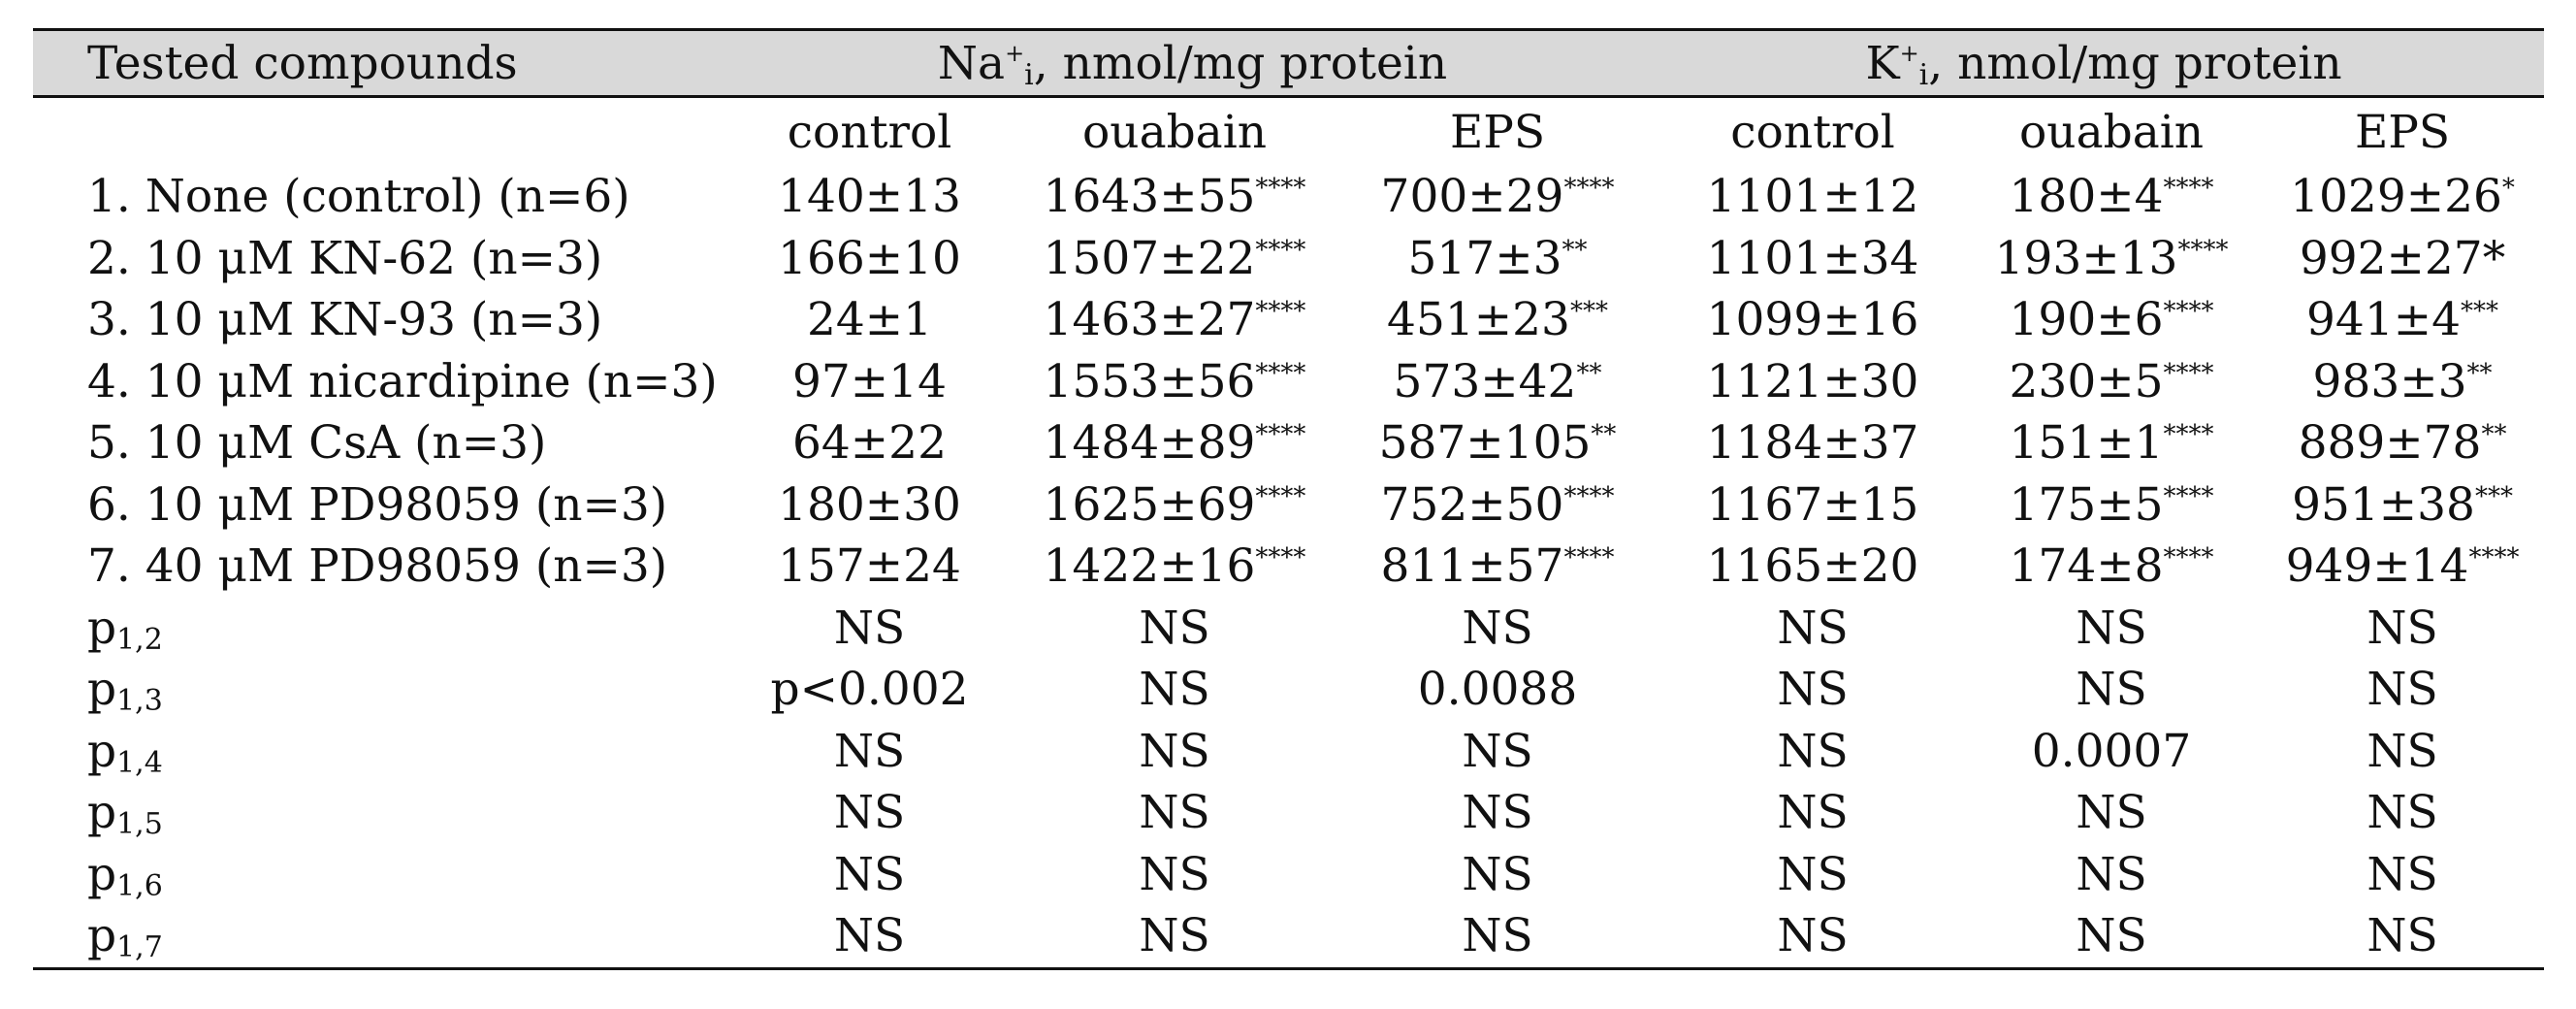 This screenshot has height=1009, width=2576. I want to click on p-value-row: p1,3 p<0.002 NS 0.0088 NS NS NS, so click(1288, 690).